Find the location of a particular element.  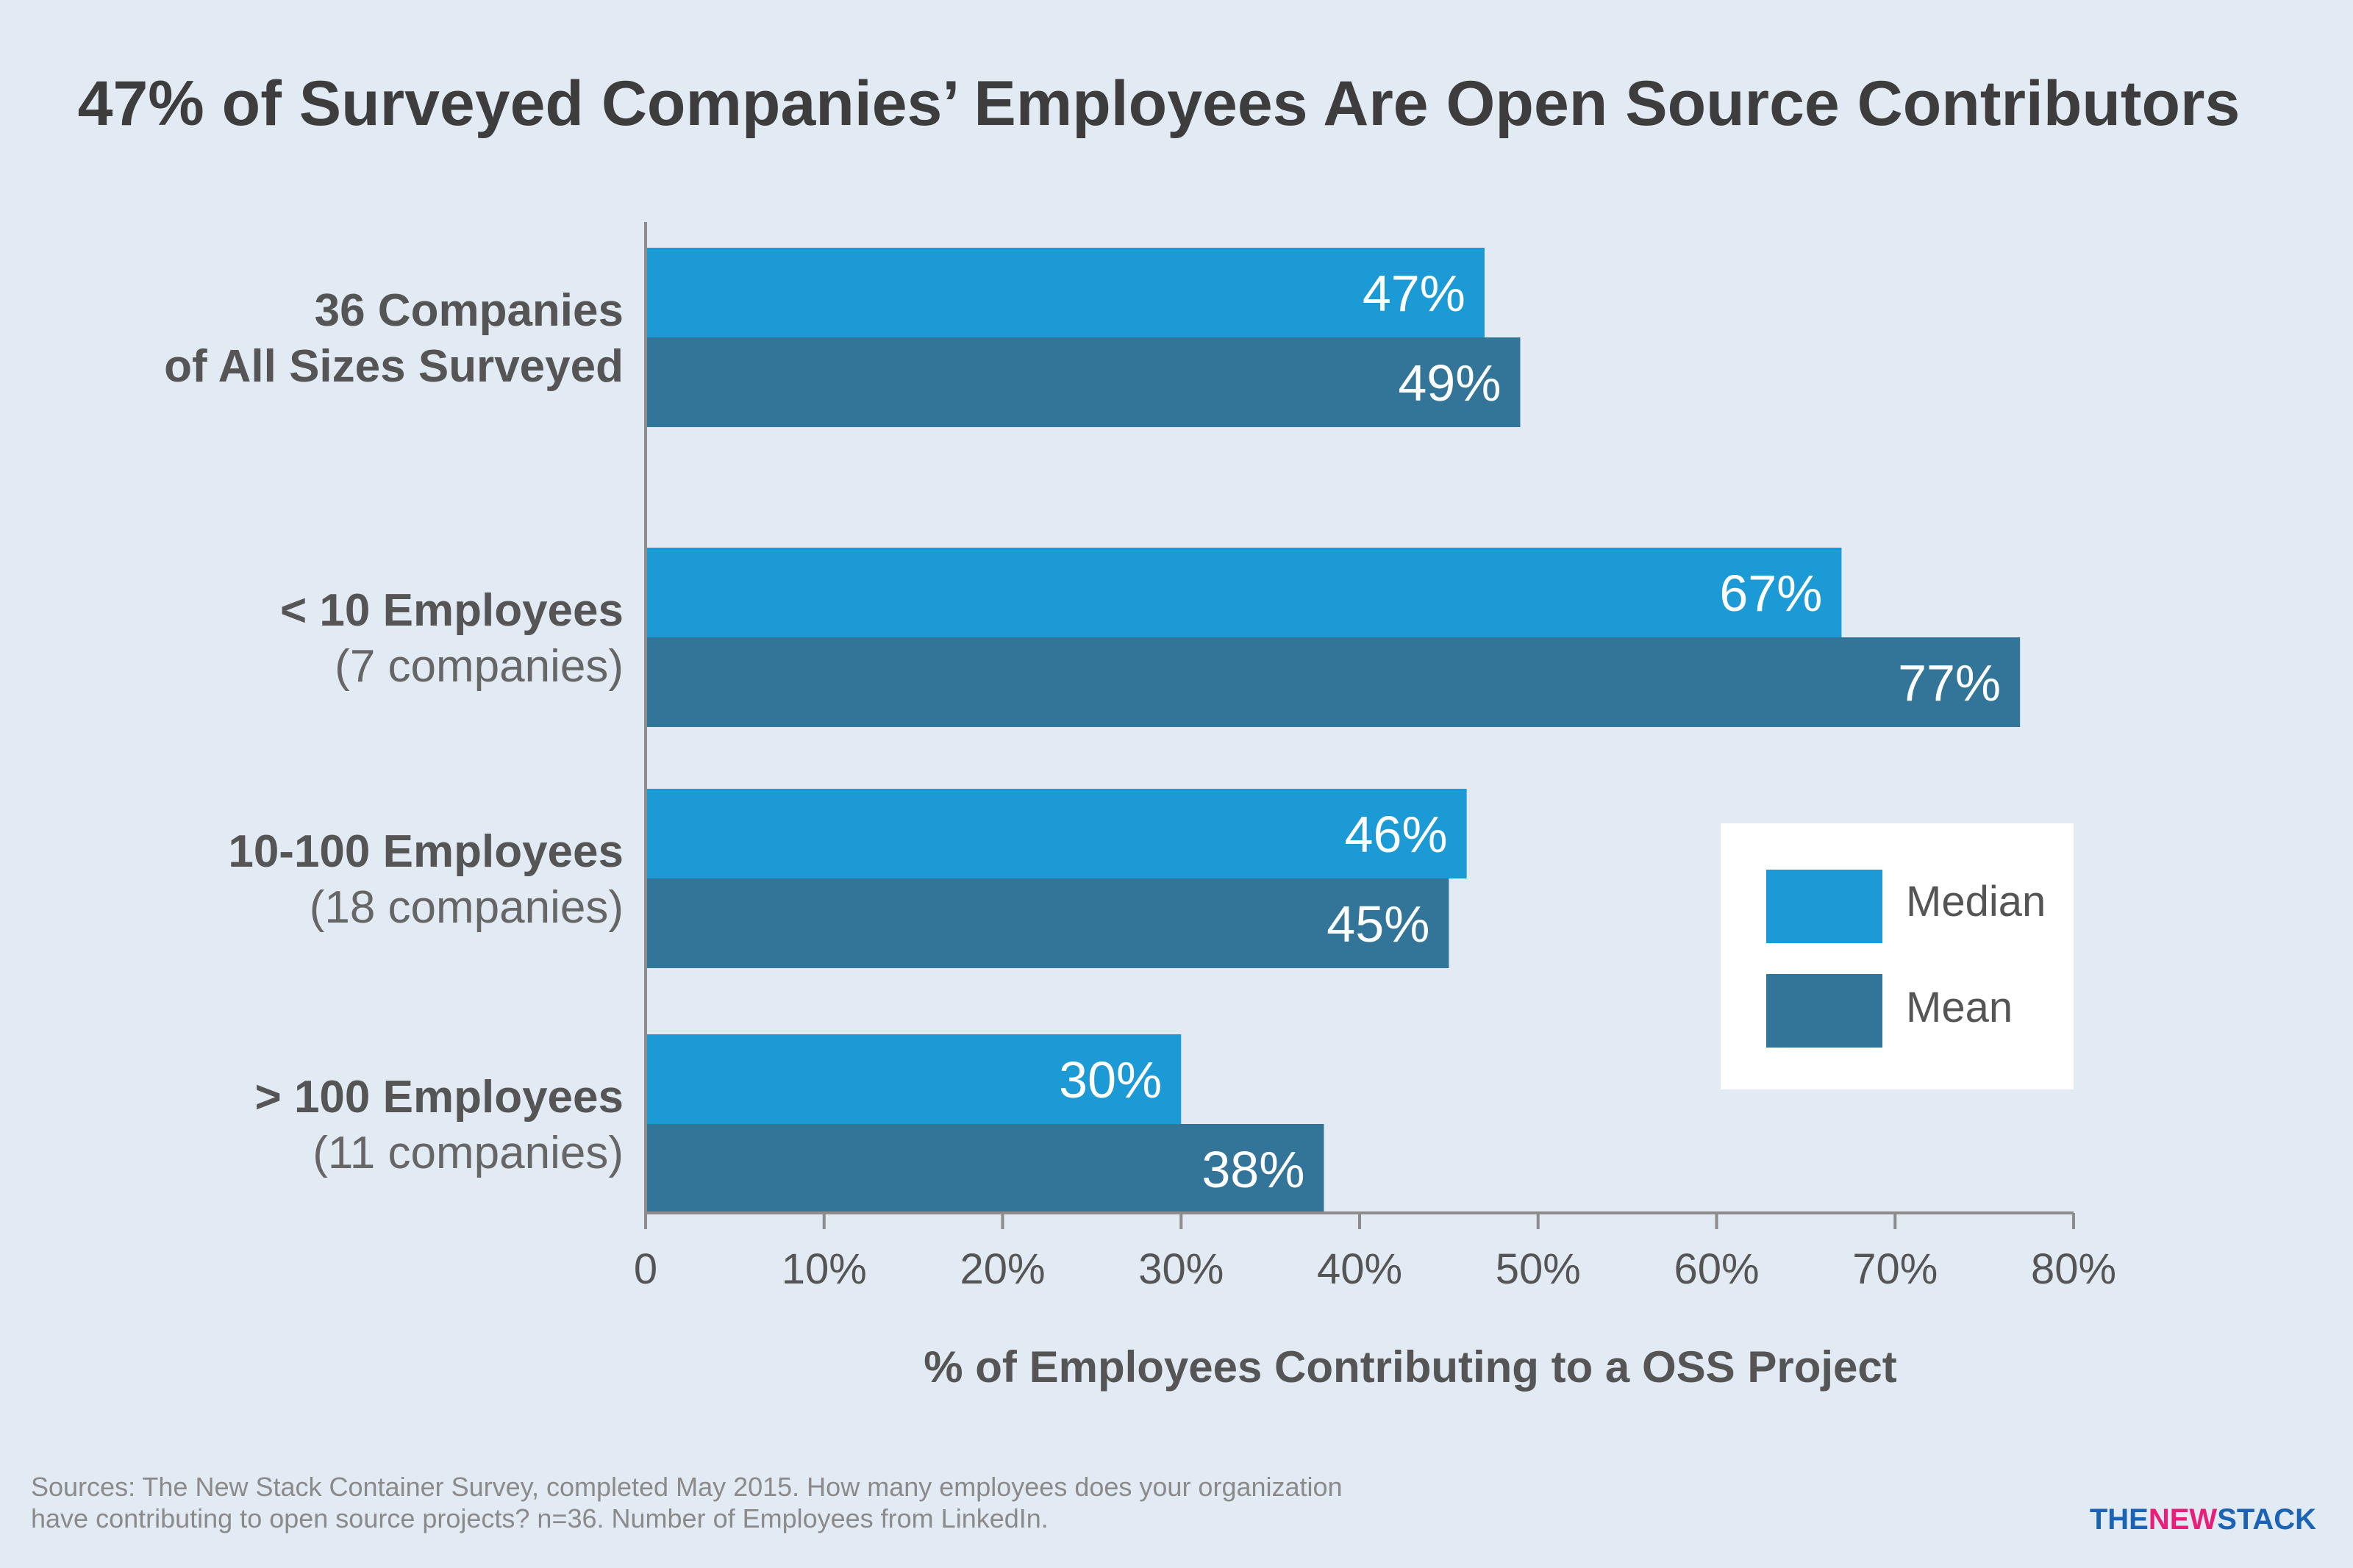

legend-swatch-mean is located at coordinates (1824, 1011).